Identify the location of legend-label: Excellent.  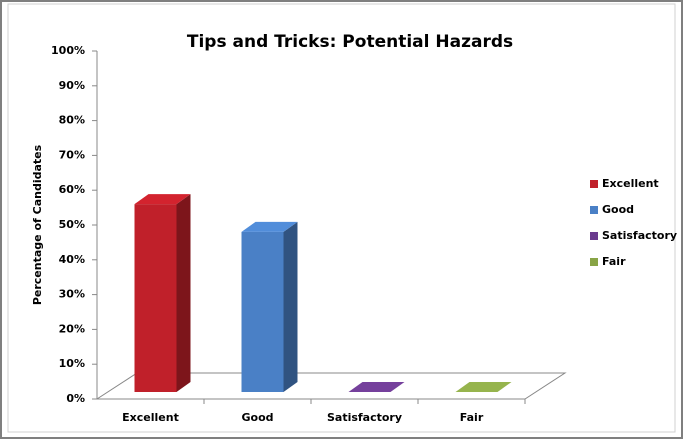
(630, 183).